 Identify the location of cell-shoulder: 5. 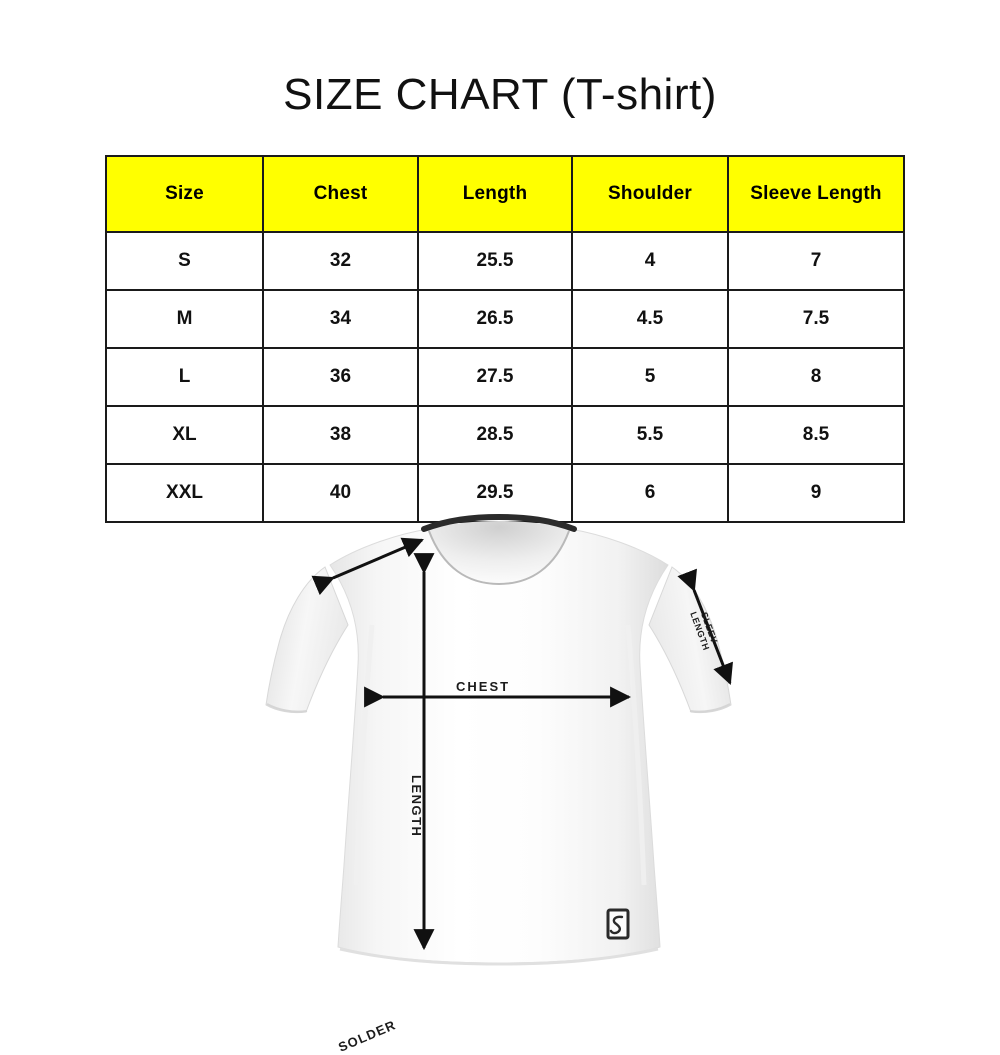
(650, 377).